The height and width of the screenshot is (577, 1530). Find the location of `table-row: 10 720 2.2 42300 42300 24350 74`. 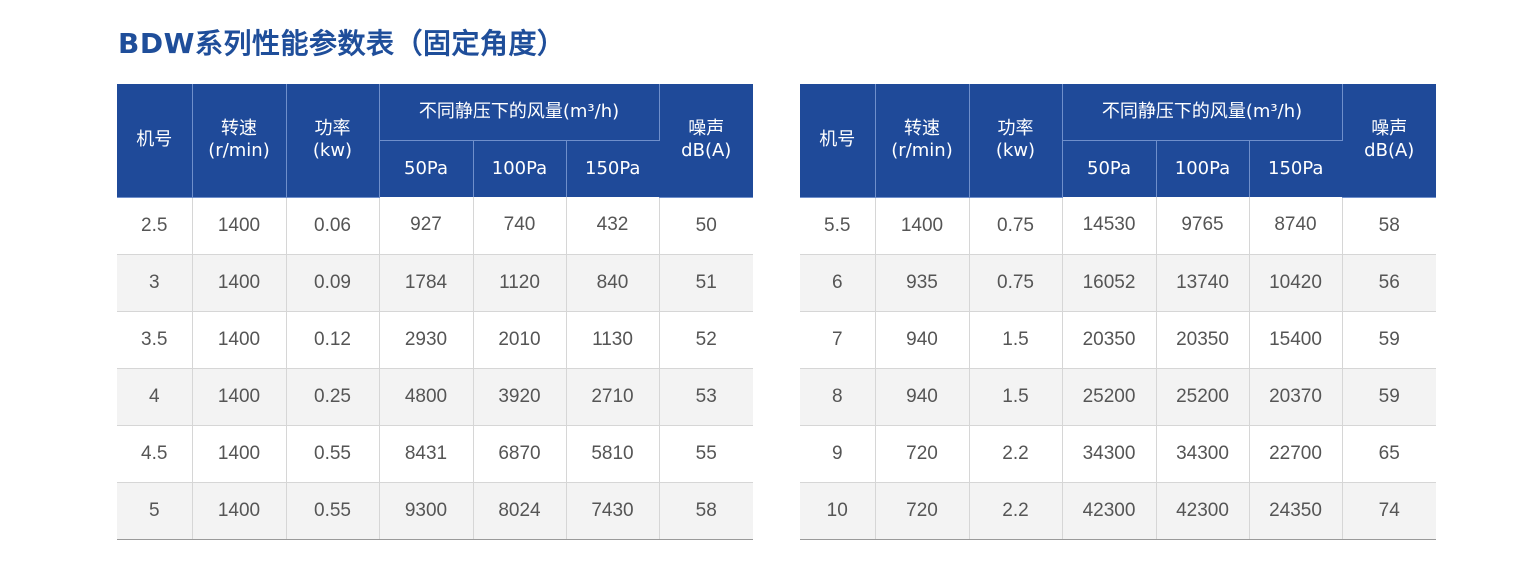

table-row: 10 720 2.2 42300 42300 24350 74 is located at coordinates (1118, 511).